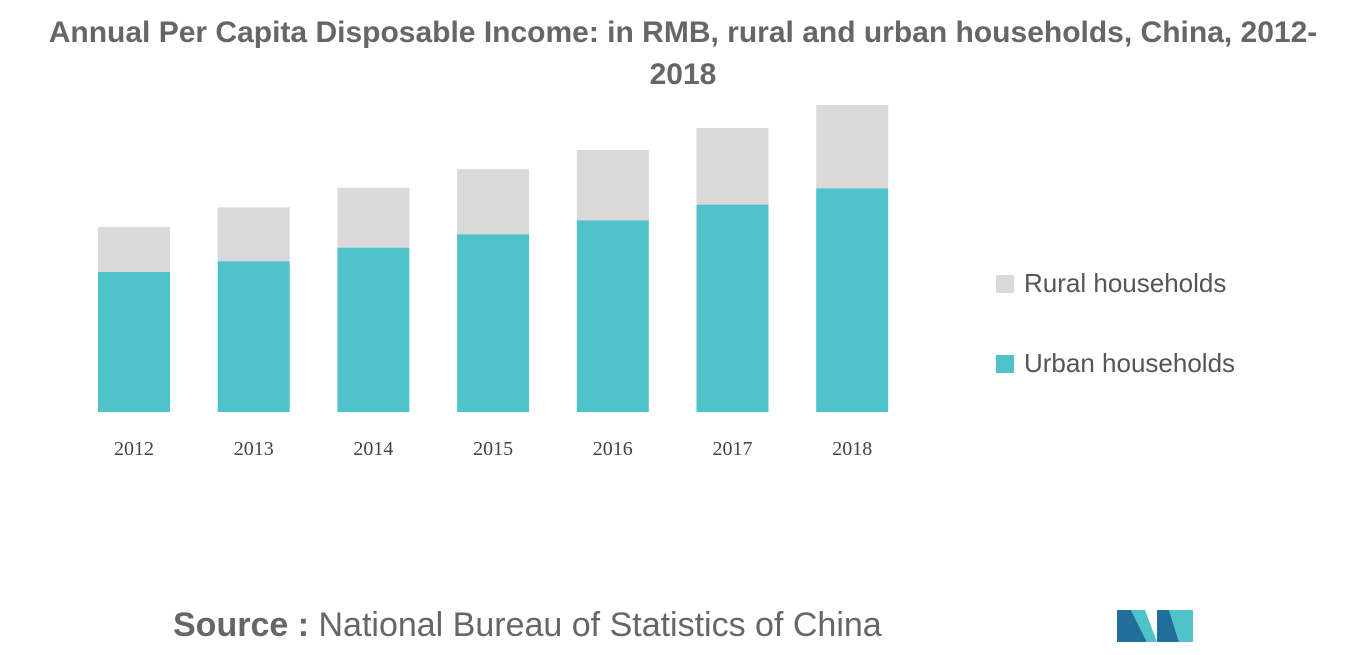 This screenshot has height=655, width=1366. Describe the element at coordinates (134, 342) in the screenshot. I see `bar-urban-2012` at that location.